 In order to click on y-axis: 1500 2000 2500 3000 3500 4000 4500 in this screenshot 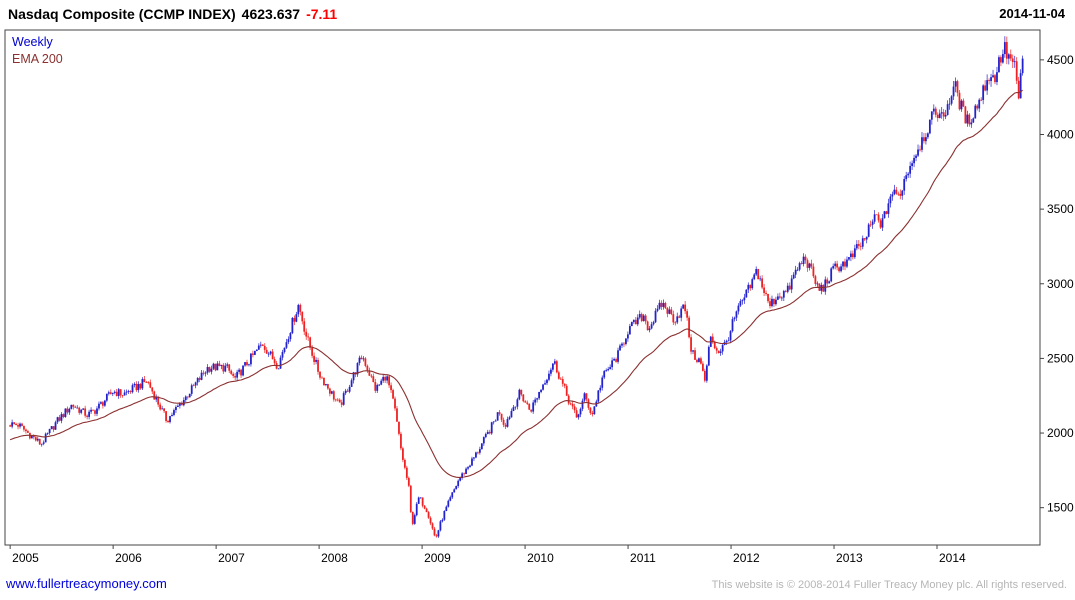, I will do `click(1057, 284)`.